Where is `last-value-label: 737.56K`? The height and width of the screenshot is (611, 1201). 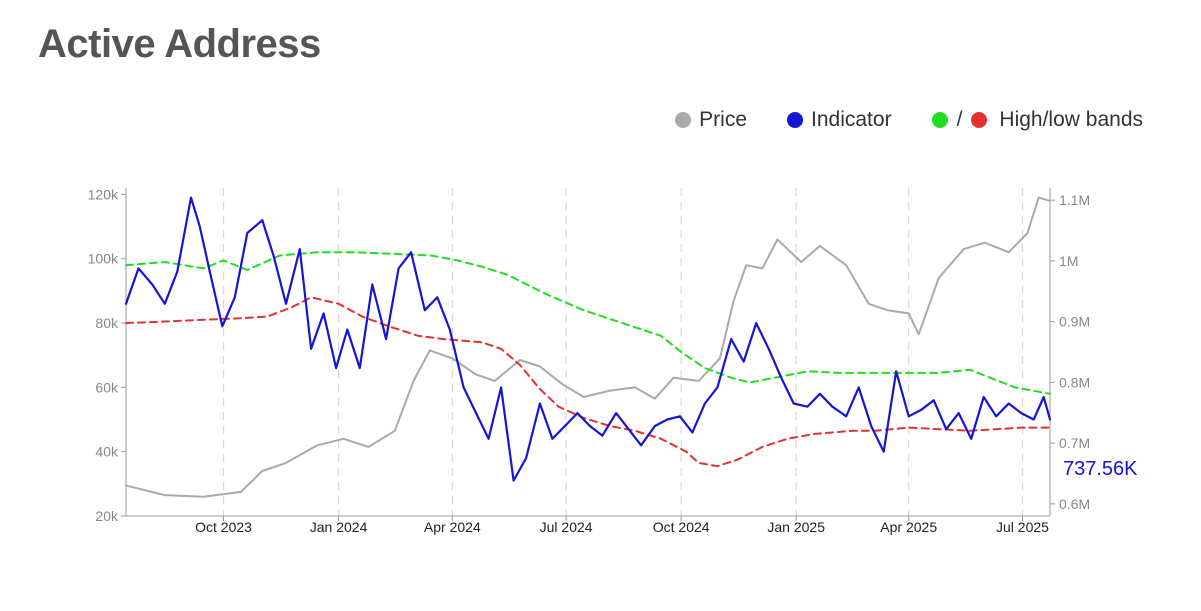
last-value-label: 737.56K is located at coordinates (1100, 469).